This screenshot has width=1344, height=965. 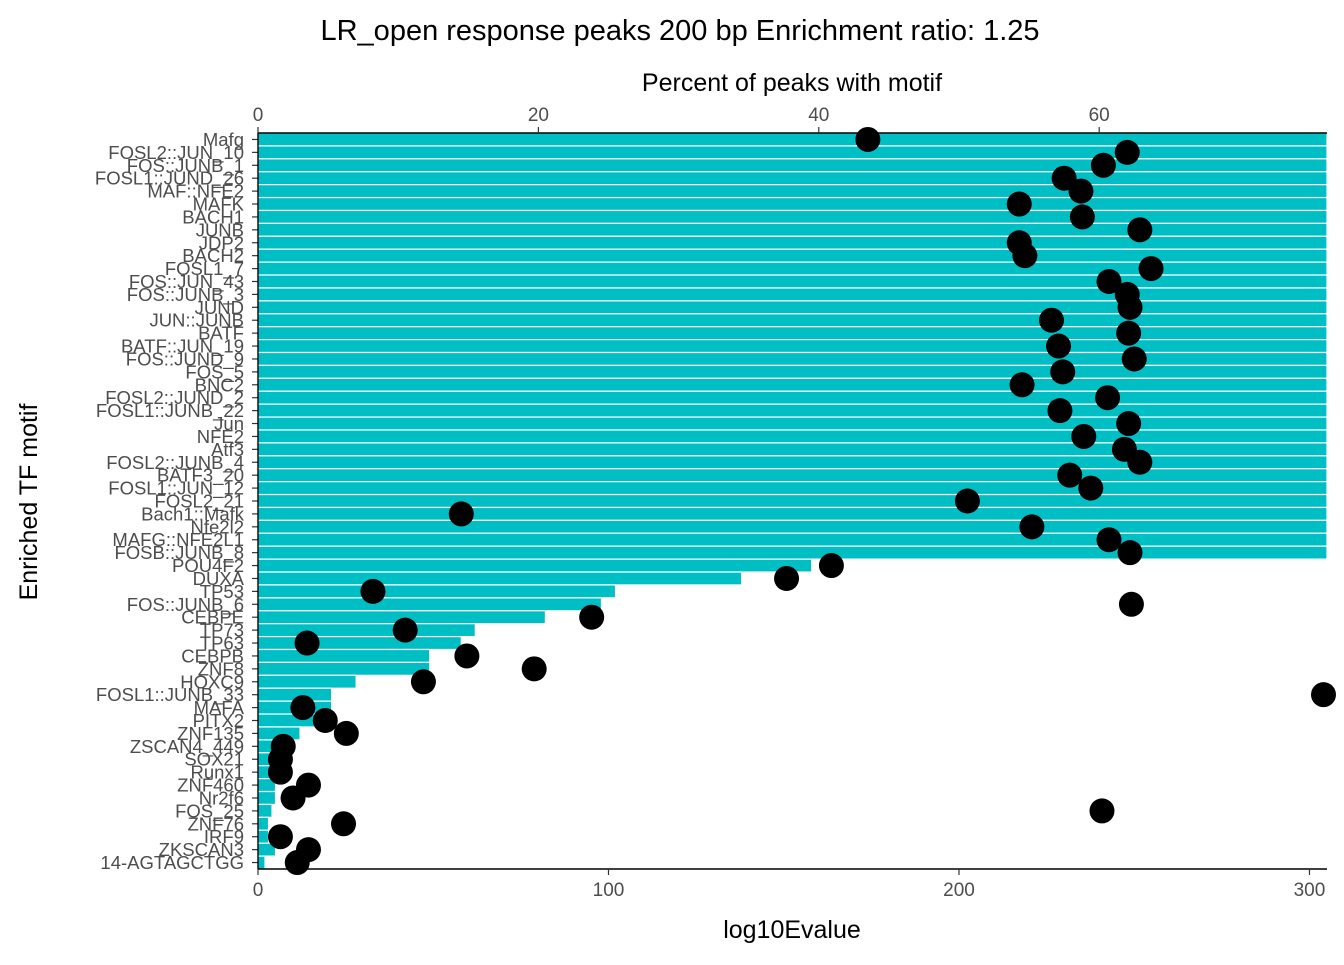 I want to click on category-label: HOXC9, so click(x=212, y=681).